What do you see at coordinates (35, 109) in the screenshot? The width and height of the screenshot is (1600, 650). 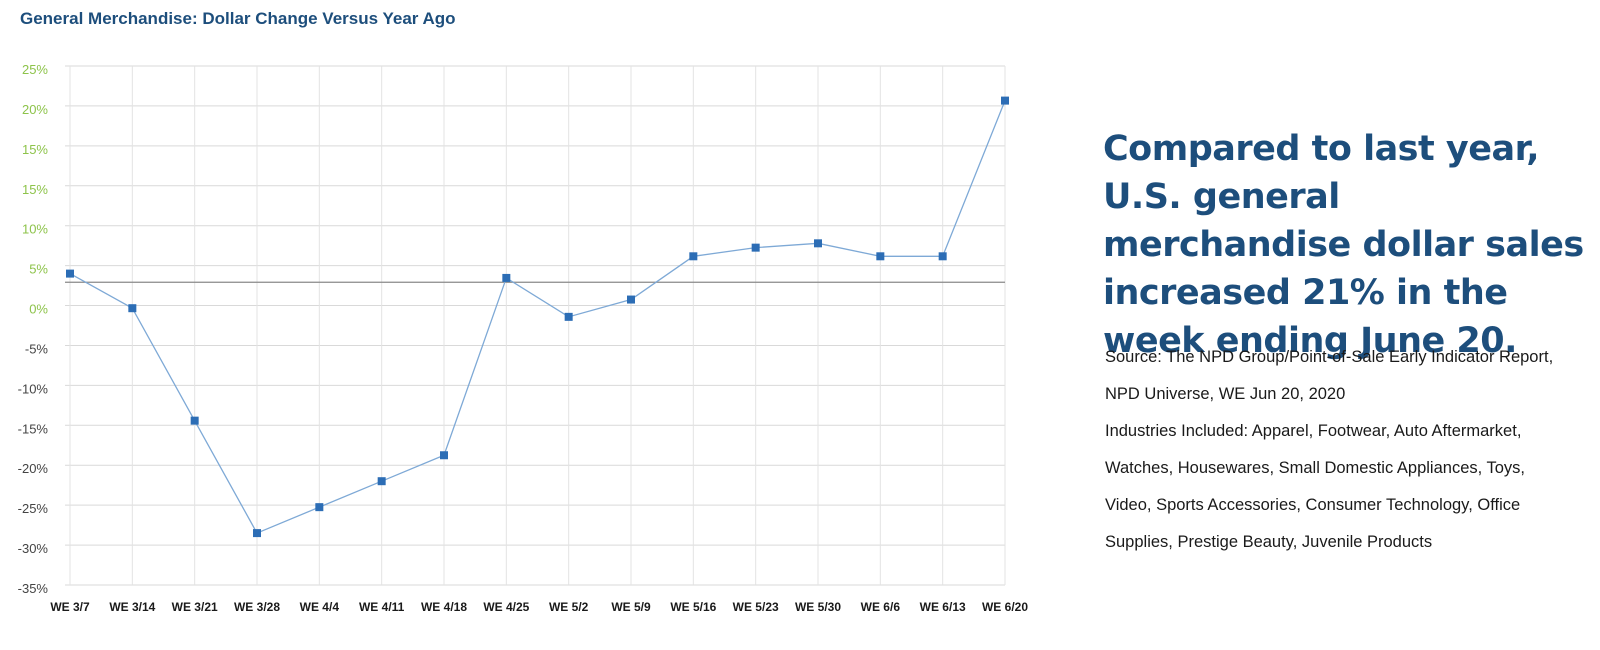 I see `y-tick-label: 20%` at bounding box center [35, 109].